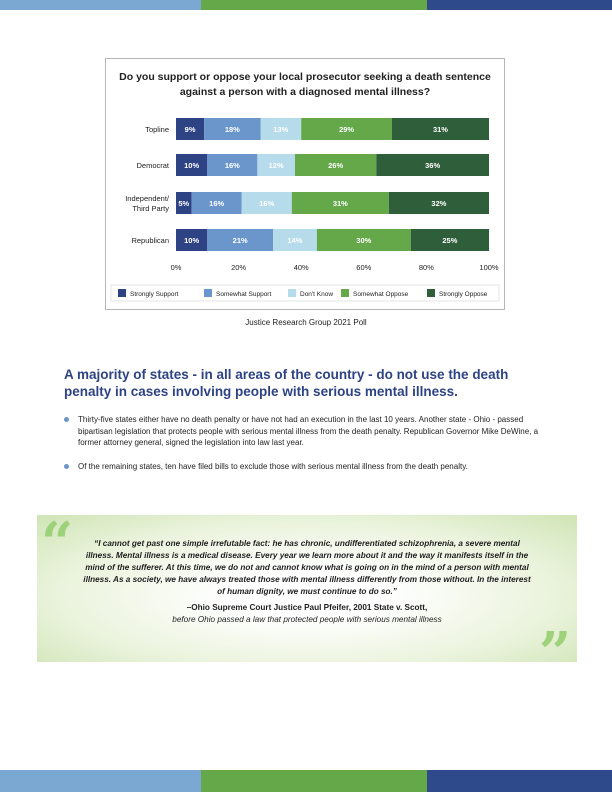 The height and width of the screenshot is (792, 612). I want to click on top-color-band, so click(306, 5).